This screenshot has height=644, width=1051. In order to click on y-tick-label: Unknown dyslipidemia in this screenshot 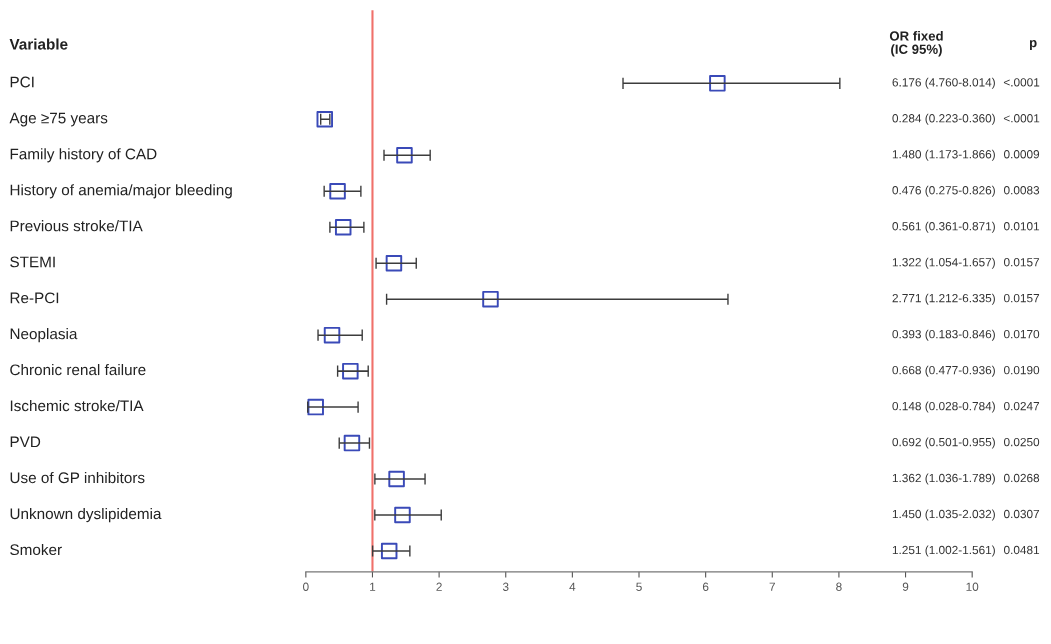, I will do `click(86, 515)`.